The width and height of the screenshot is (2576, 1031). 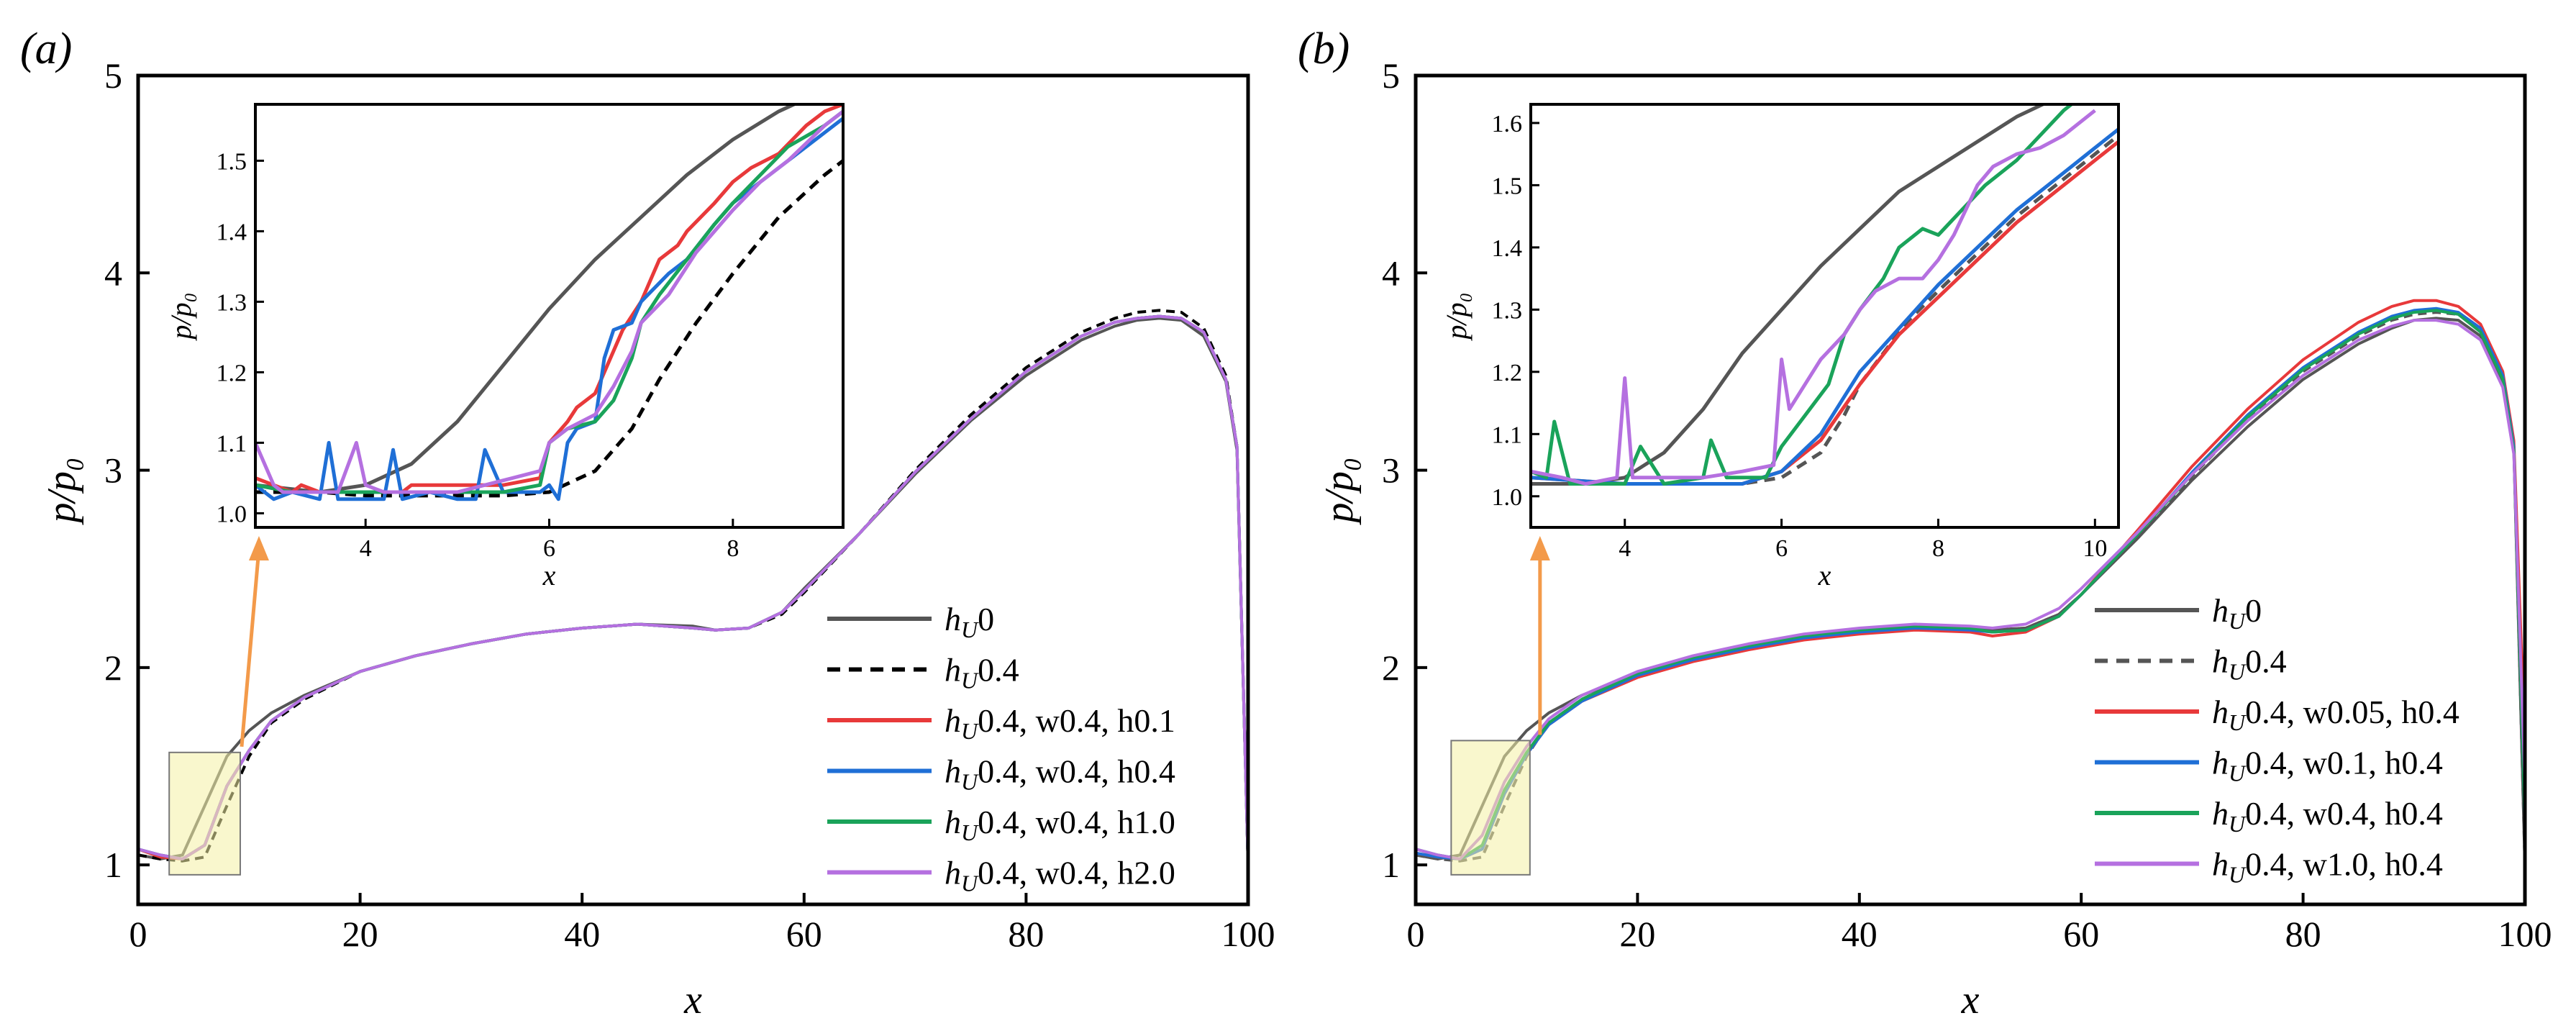 I want to click on panel-label: (b), so click(x=1324, y=48).